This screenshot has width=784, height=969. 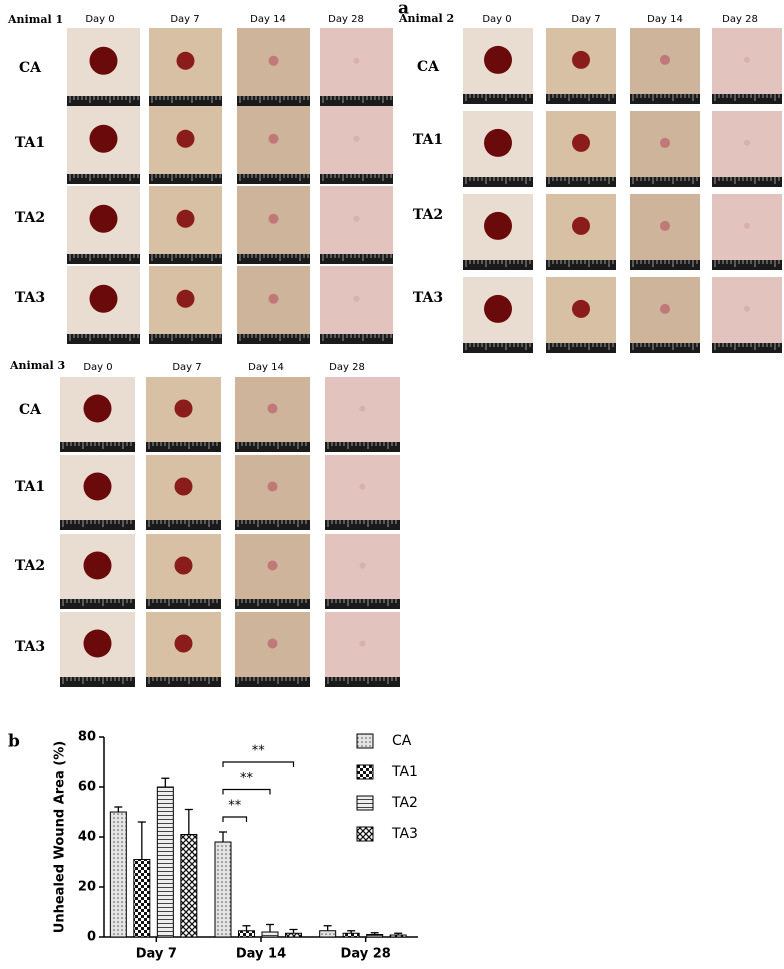 What do you see at coordinates (403, 9) in the screenshot?
I see `panel-label: a` at bounding box center [403, 9].